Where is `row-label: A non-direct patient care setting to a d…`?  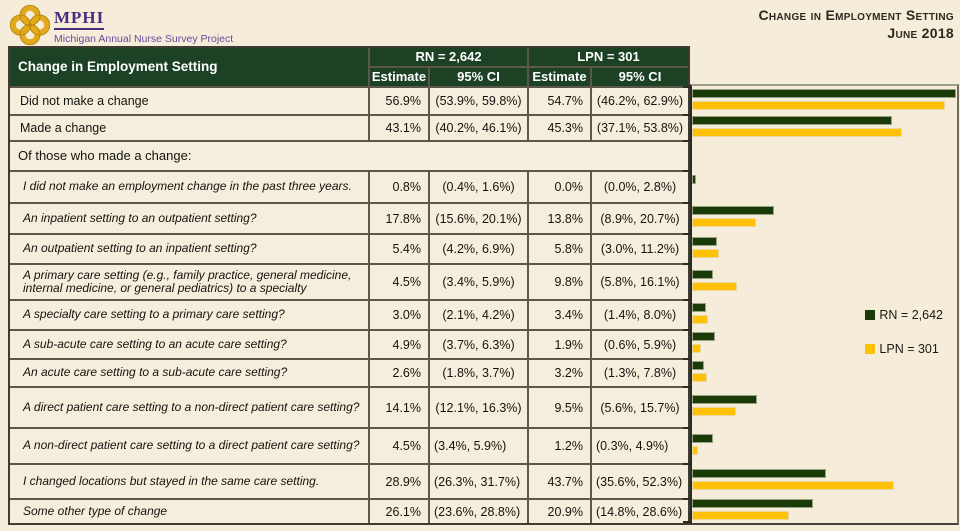 row-label: A non-direct patient care setting to a d… is located at coordinates (189, 446).